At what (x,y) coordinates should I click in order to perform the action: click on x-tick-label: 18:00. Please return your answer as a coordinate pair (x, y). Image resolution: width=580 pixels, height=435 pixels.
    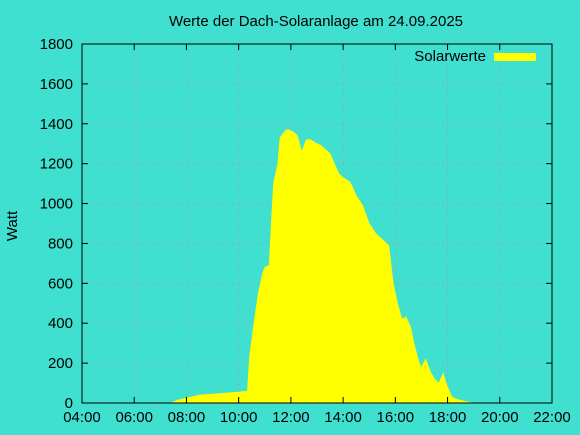
    Looking at the image, I should click on (448, 417).